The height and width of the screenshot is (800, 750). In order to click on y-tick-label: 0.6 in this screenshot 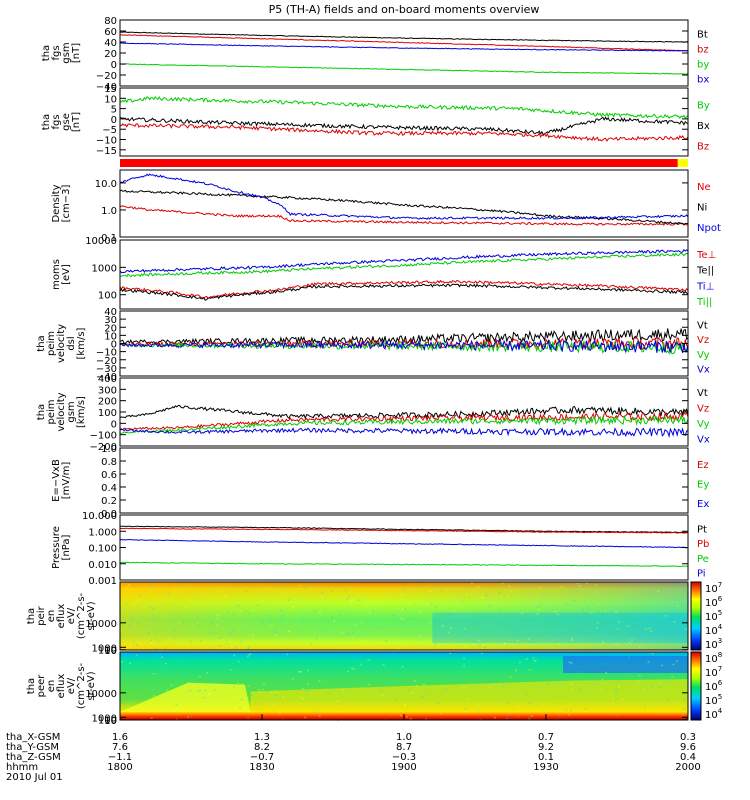, I will do `click(109, 475)`.